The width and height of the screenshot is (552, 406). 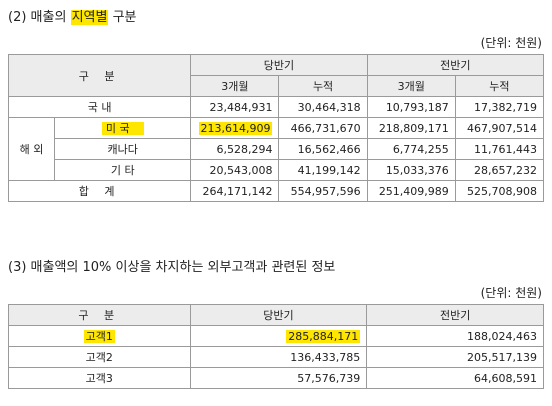 What do you see at coordinates (235, 107) in the screenshot?
I see `cell-value: 23,484,931` at bounding box center [235, 107].